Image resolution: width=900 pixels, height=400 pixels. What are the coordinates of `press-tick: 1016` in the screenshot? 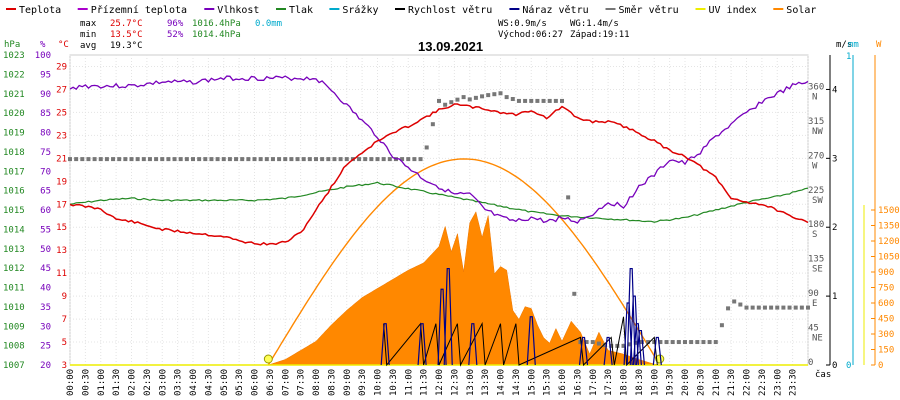 It's located at (14, 192).